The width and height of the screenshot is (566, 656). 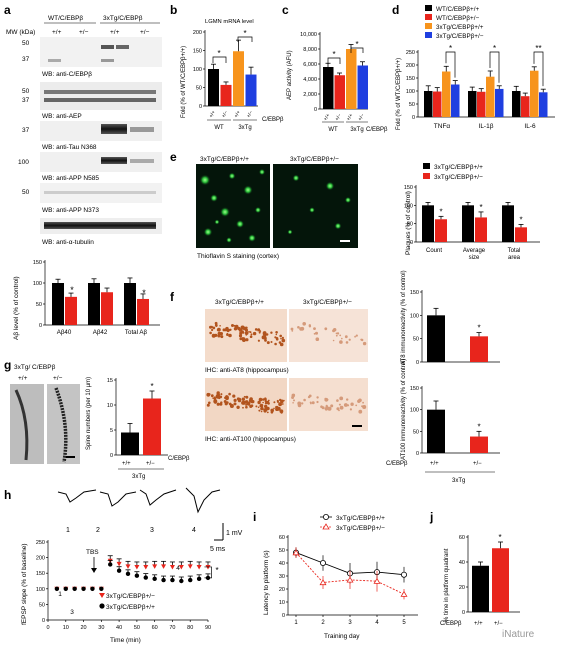 What do you see at coordinates (310, 50) in the screenshot?
I see `y-tick-label: 8,000` at bounding box center [310, 50].